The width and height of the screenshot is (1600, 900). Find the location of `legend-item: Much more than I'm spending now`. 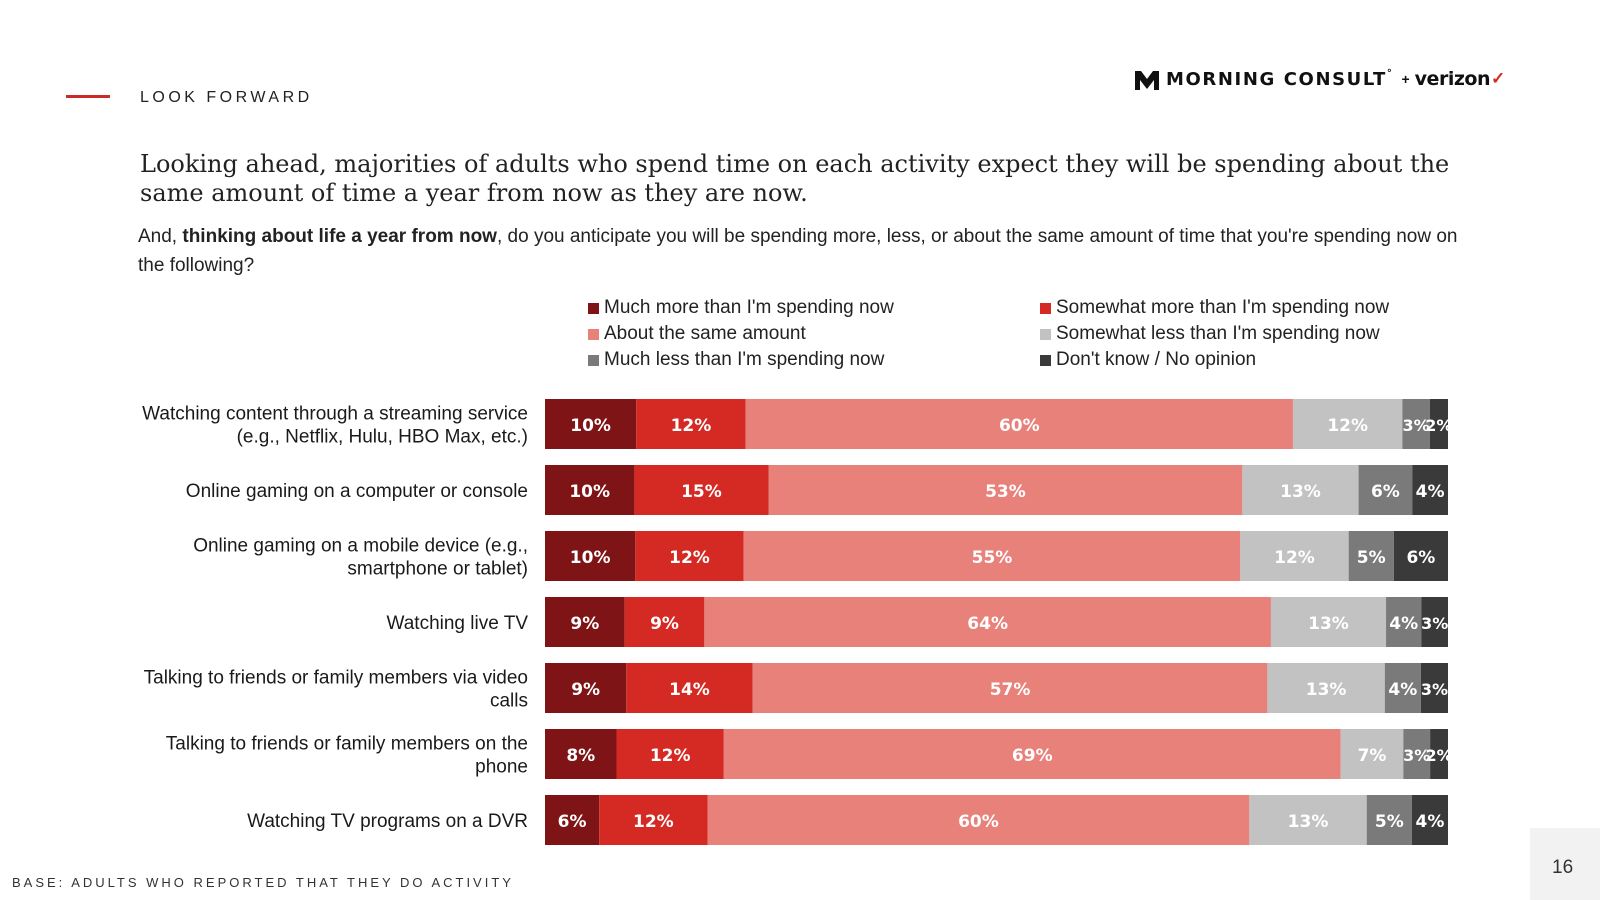

legend-item: Much more than I'm spending now is located at coordinates (741, 308).